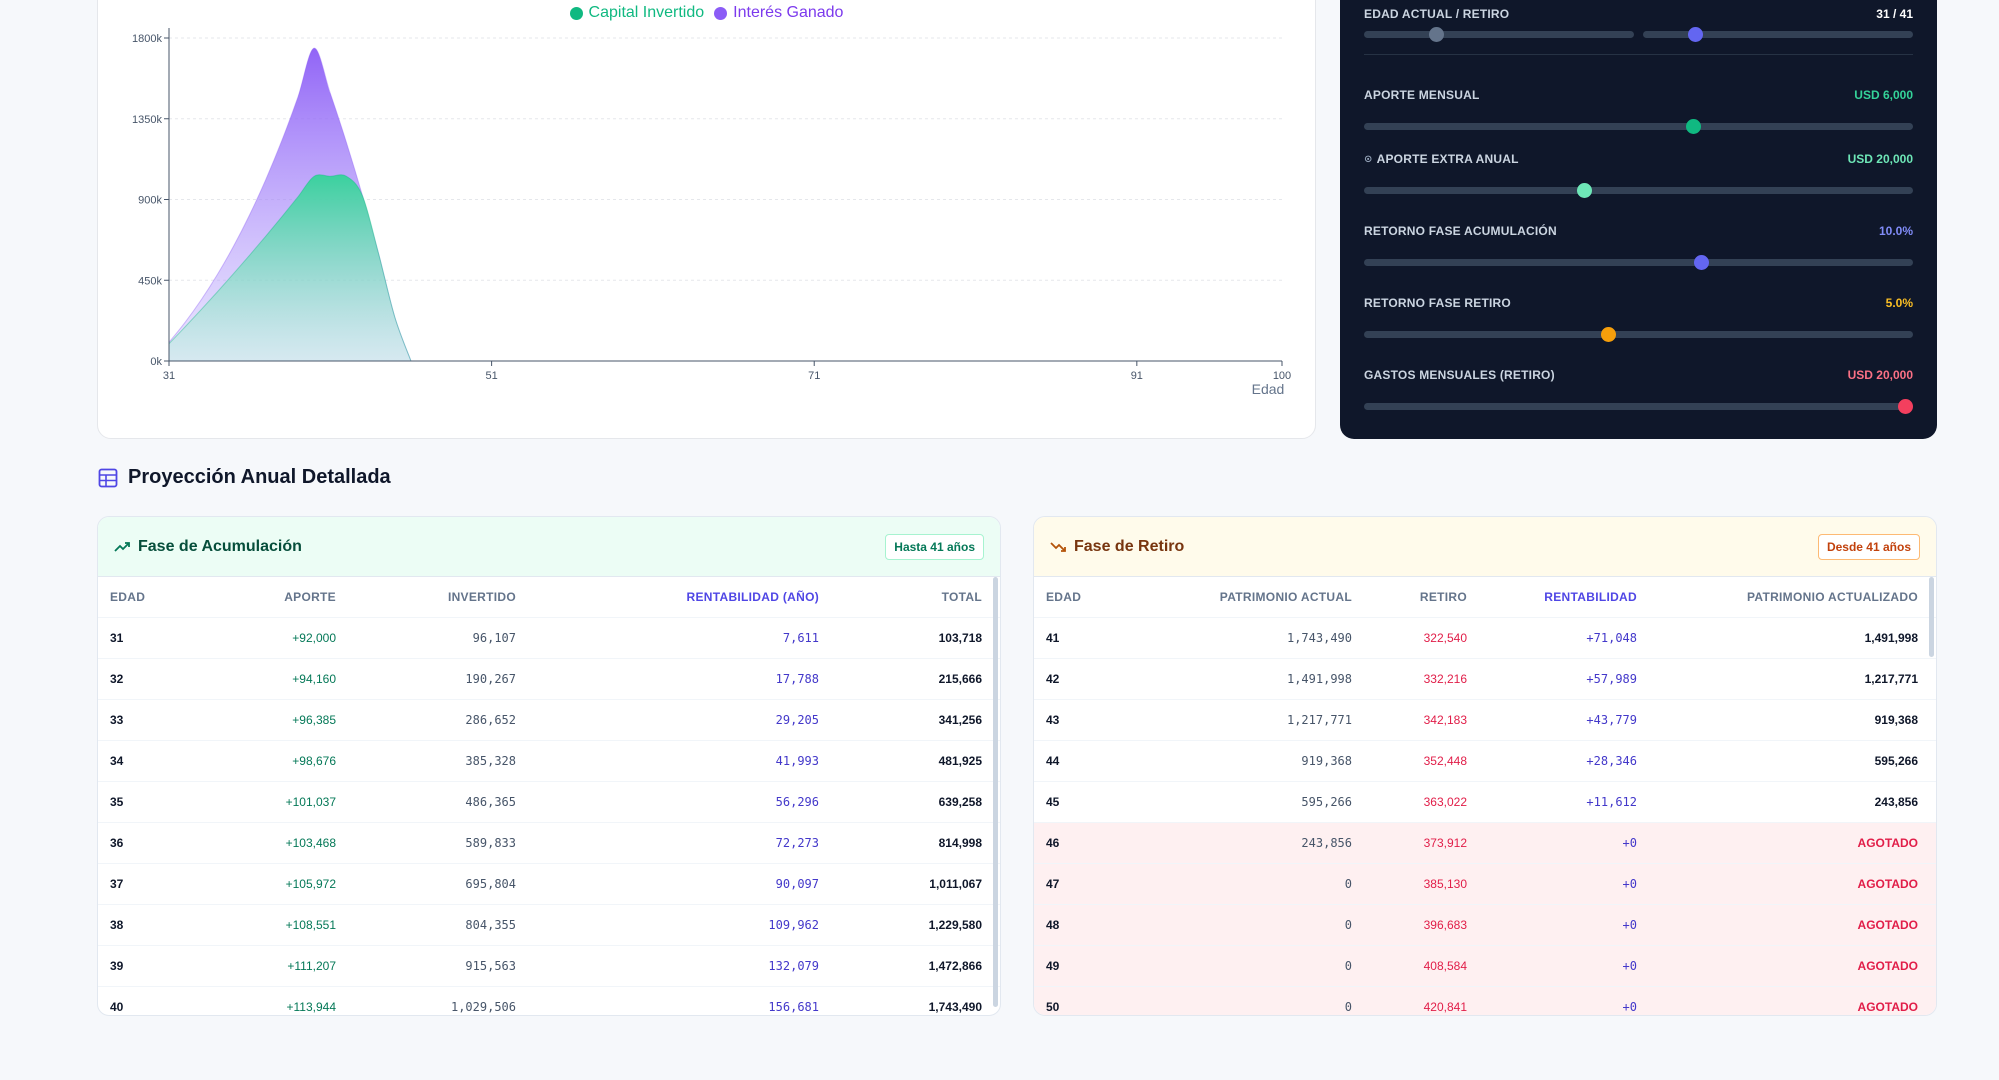 The image size is (1999, 1080). What do you see at coordinates (1084, 801) in the screenshot?
I see `cell-edad: 45` at bounding box center [1084, 801].